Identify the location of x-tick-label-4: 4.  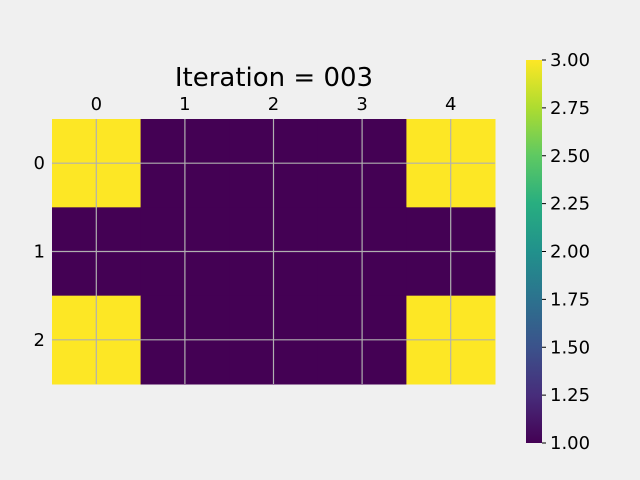
(450, 104).